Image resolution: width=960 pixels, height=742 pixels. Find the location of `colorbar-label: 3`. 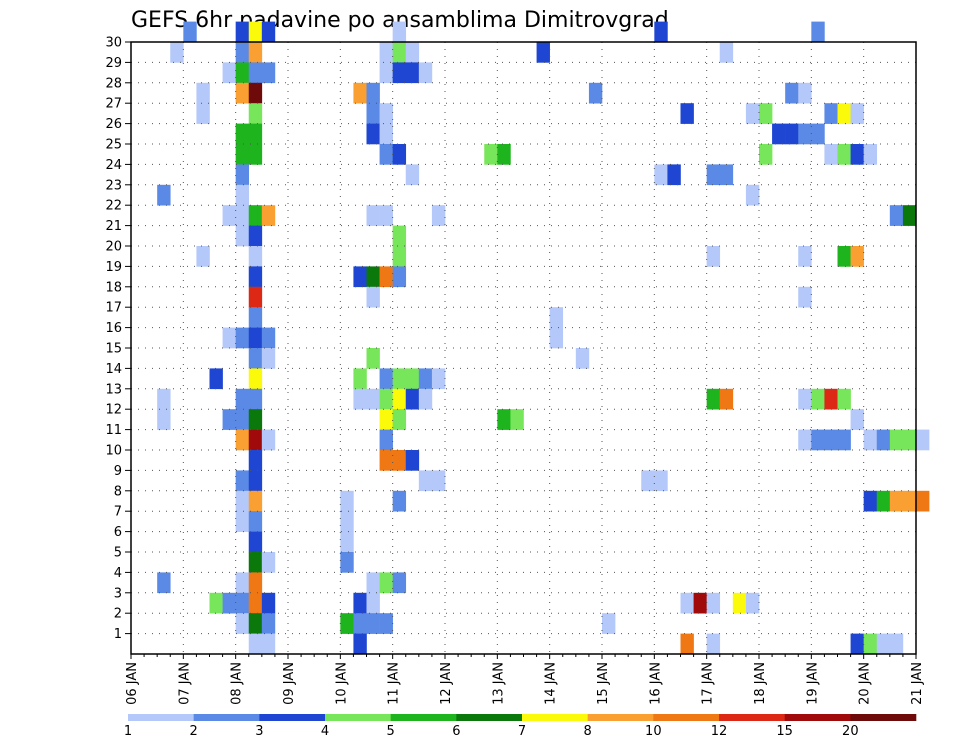

colorbar-label: 3 is located at coordinates (259, 731).